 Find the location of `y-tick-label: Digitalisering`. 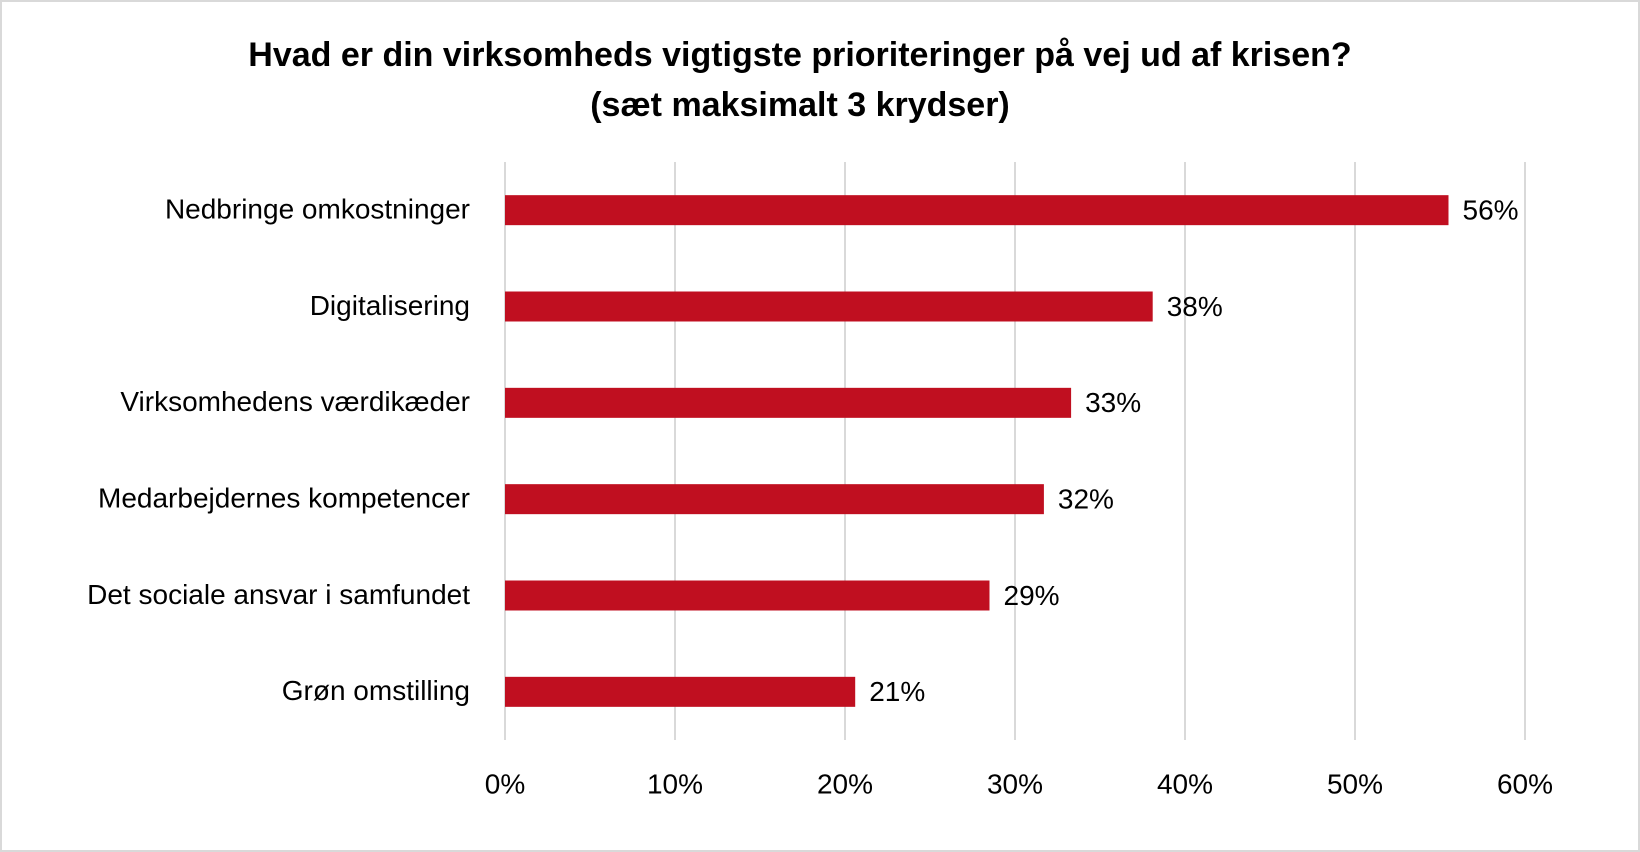

y-tick-label: Digitalisering is located at coordinates (390, 305).